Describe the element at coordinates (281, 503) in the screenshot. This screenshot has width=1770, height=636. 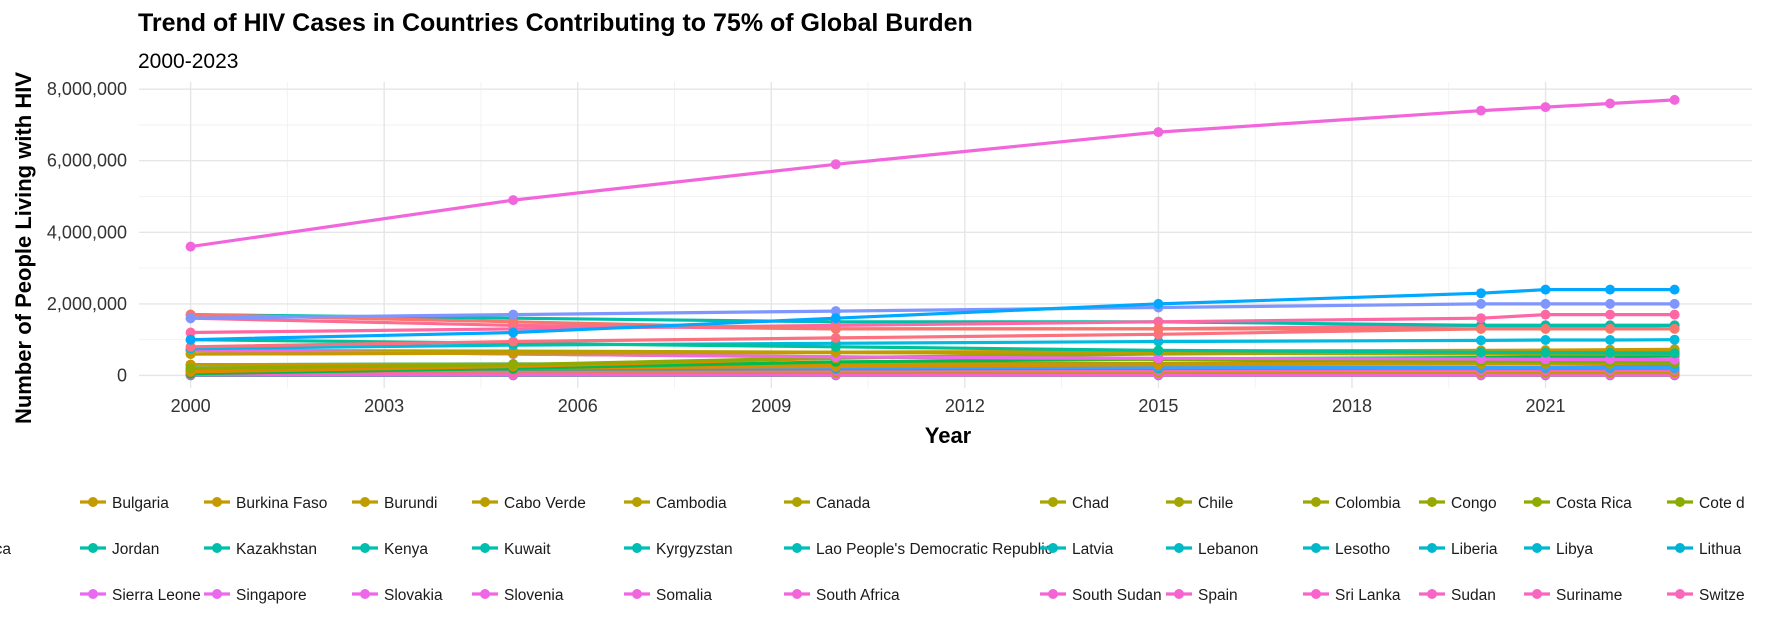
I see `legend-label: Burkina Faso` at that location.